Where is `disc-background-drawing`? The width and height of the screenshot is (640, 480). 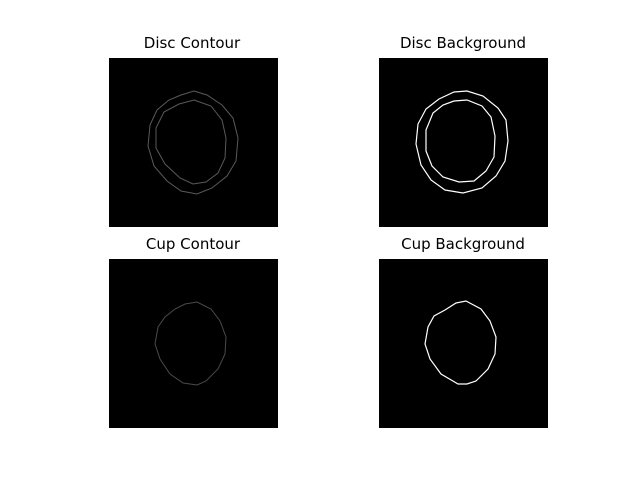 disc-background-drawing is located at coordinates (462, 142).